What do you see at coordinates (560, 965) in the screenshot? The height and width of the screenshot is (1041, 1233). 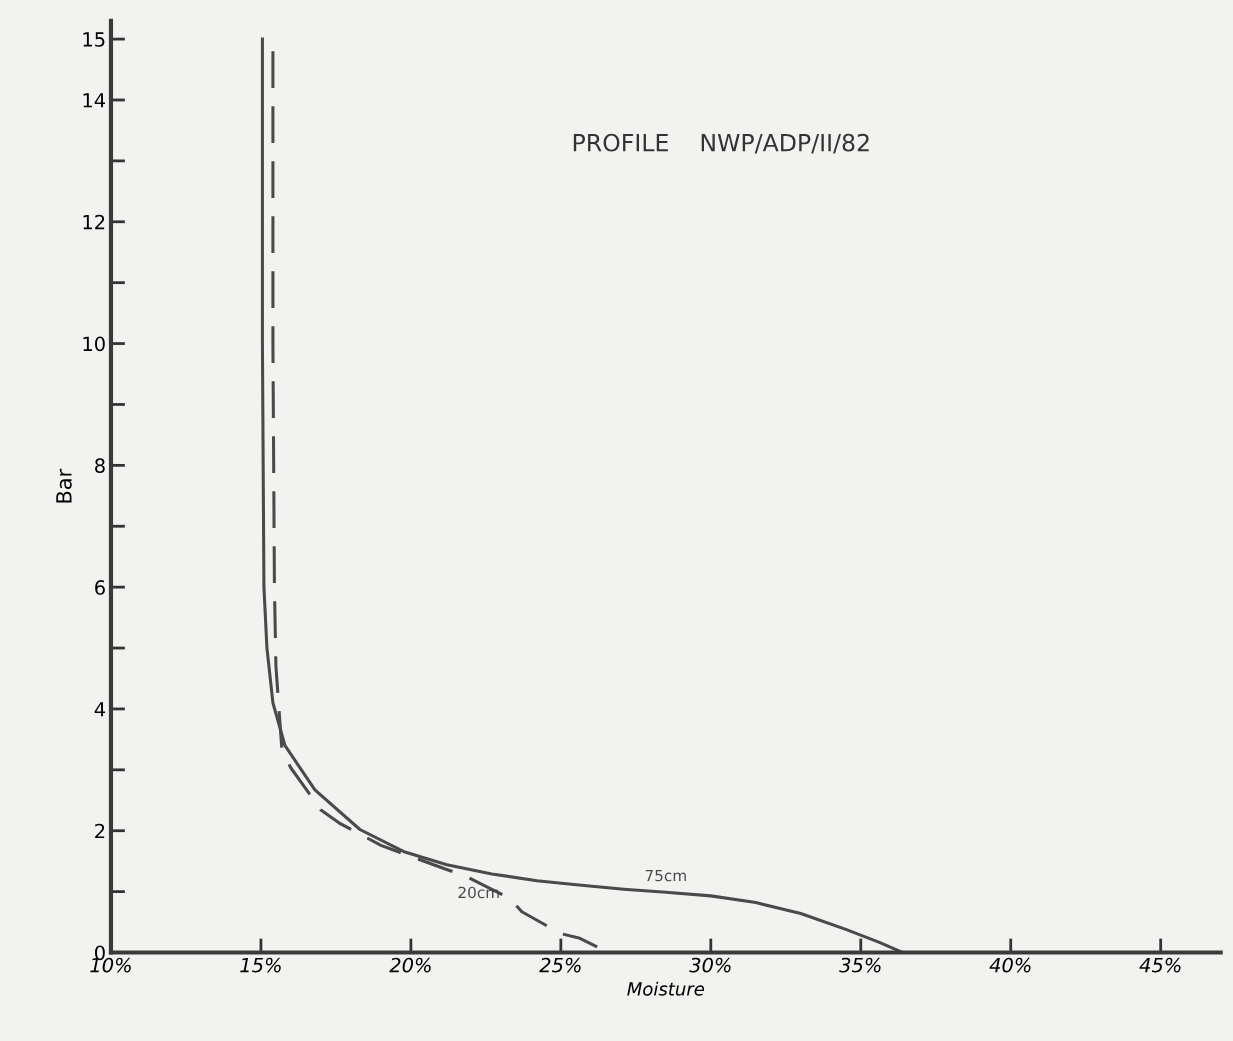 I see `x-tick-label: 25%` at bounding box center [560, 965].